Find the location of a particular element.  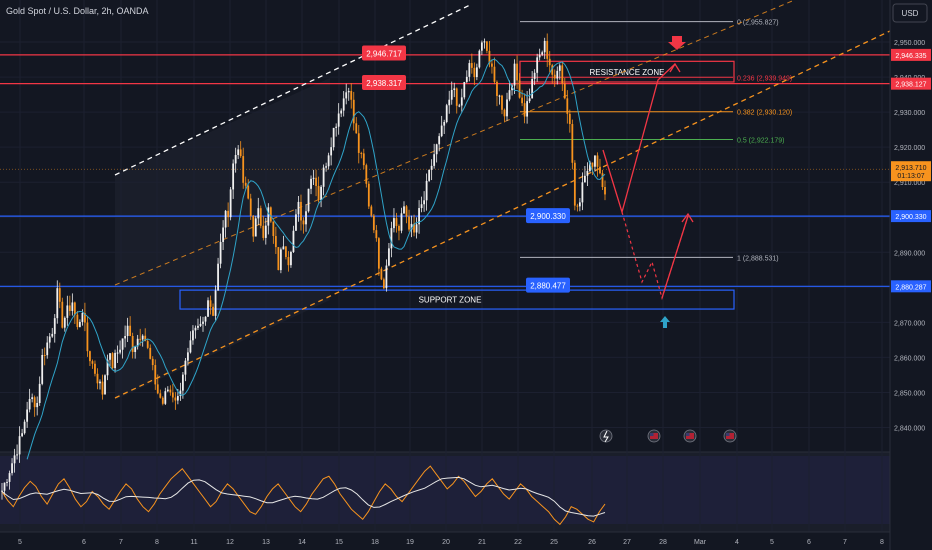

projection-arrowhead is located at coordinates (675, 67).